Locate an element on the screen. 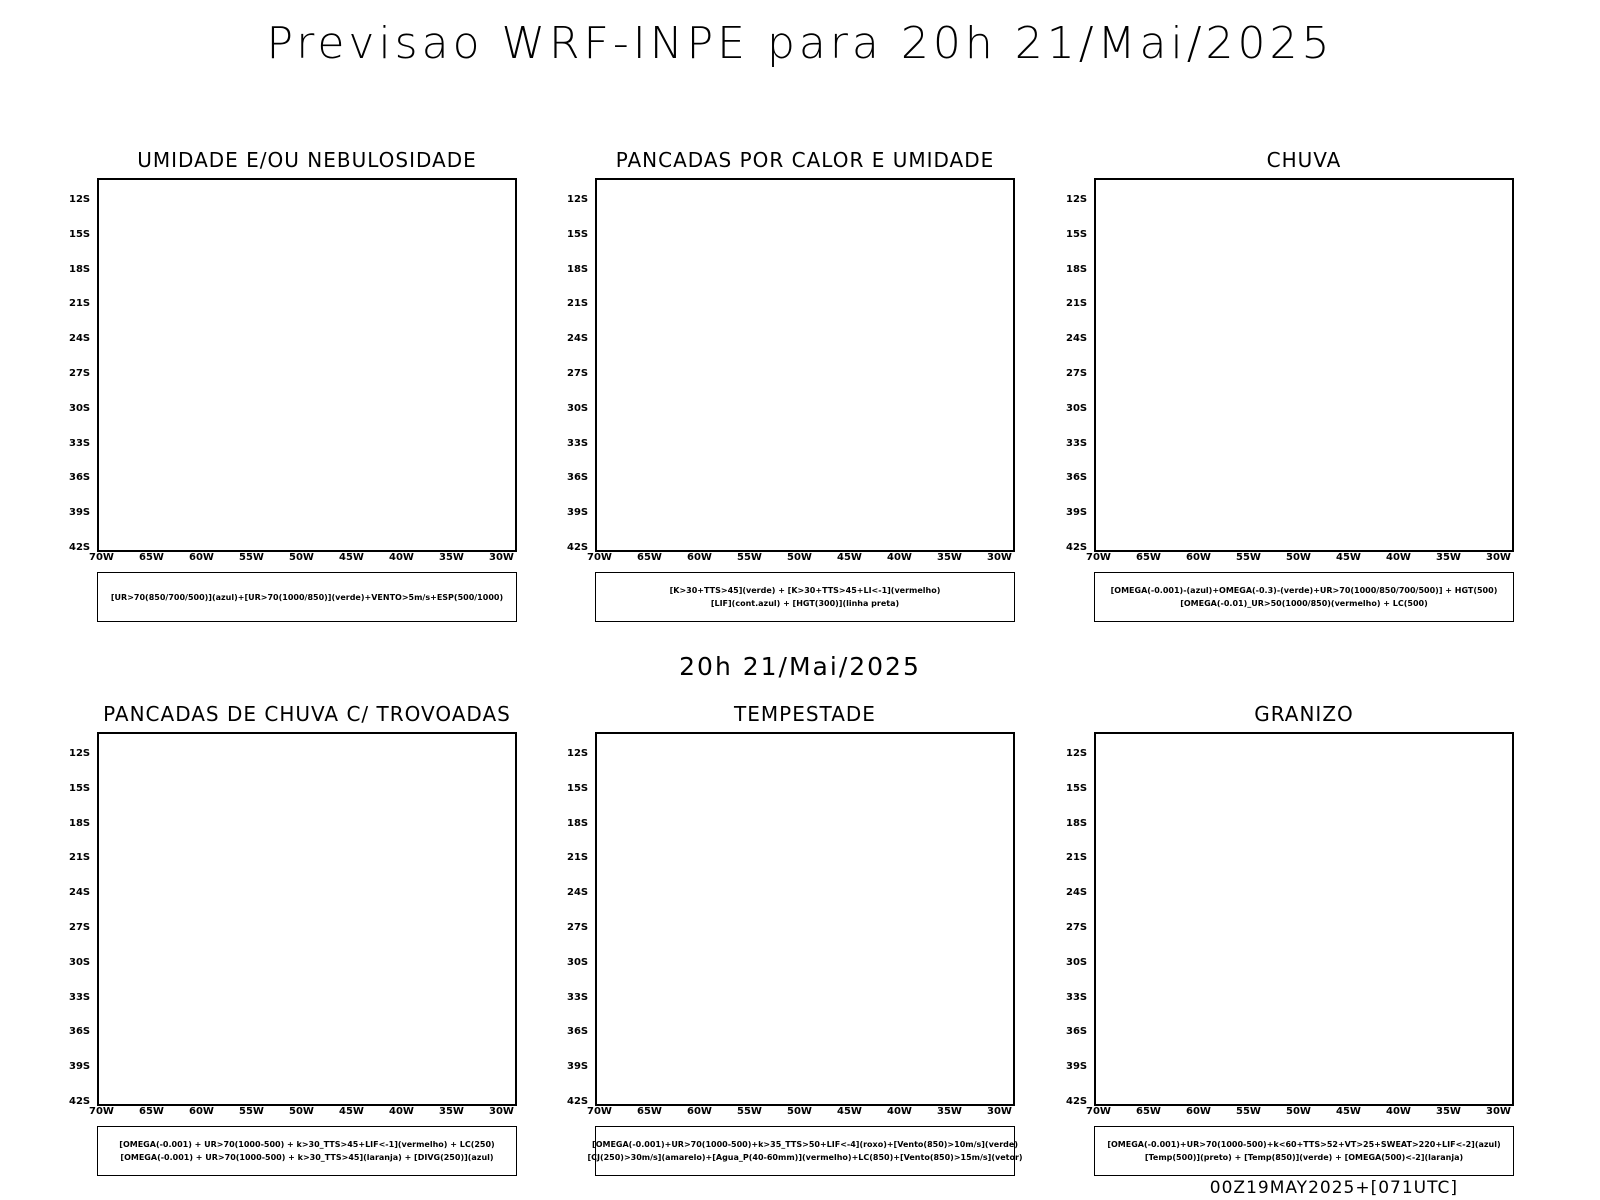 The width and height of the screenshot is (1600, 1200). map-svg: -12-12-15-15-18-15-21-21-24-27-30 is located at coordinates (1304, 919).